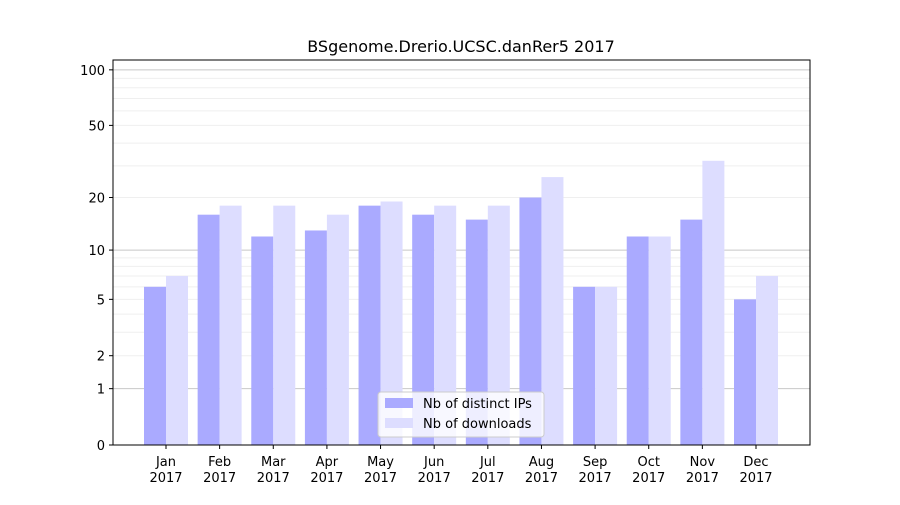  Describe the element at coordinates (541, 462) in the screenshot. I see `x-tick-label-line: Aug` at that location.